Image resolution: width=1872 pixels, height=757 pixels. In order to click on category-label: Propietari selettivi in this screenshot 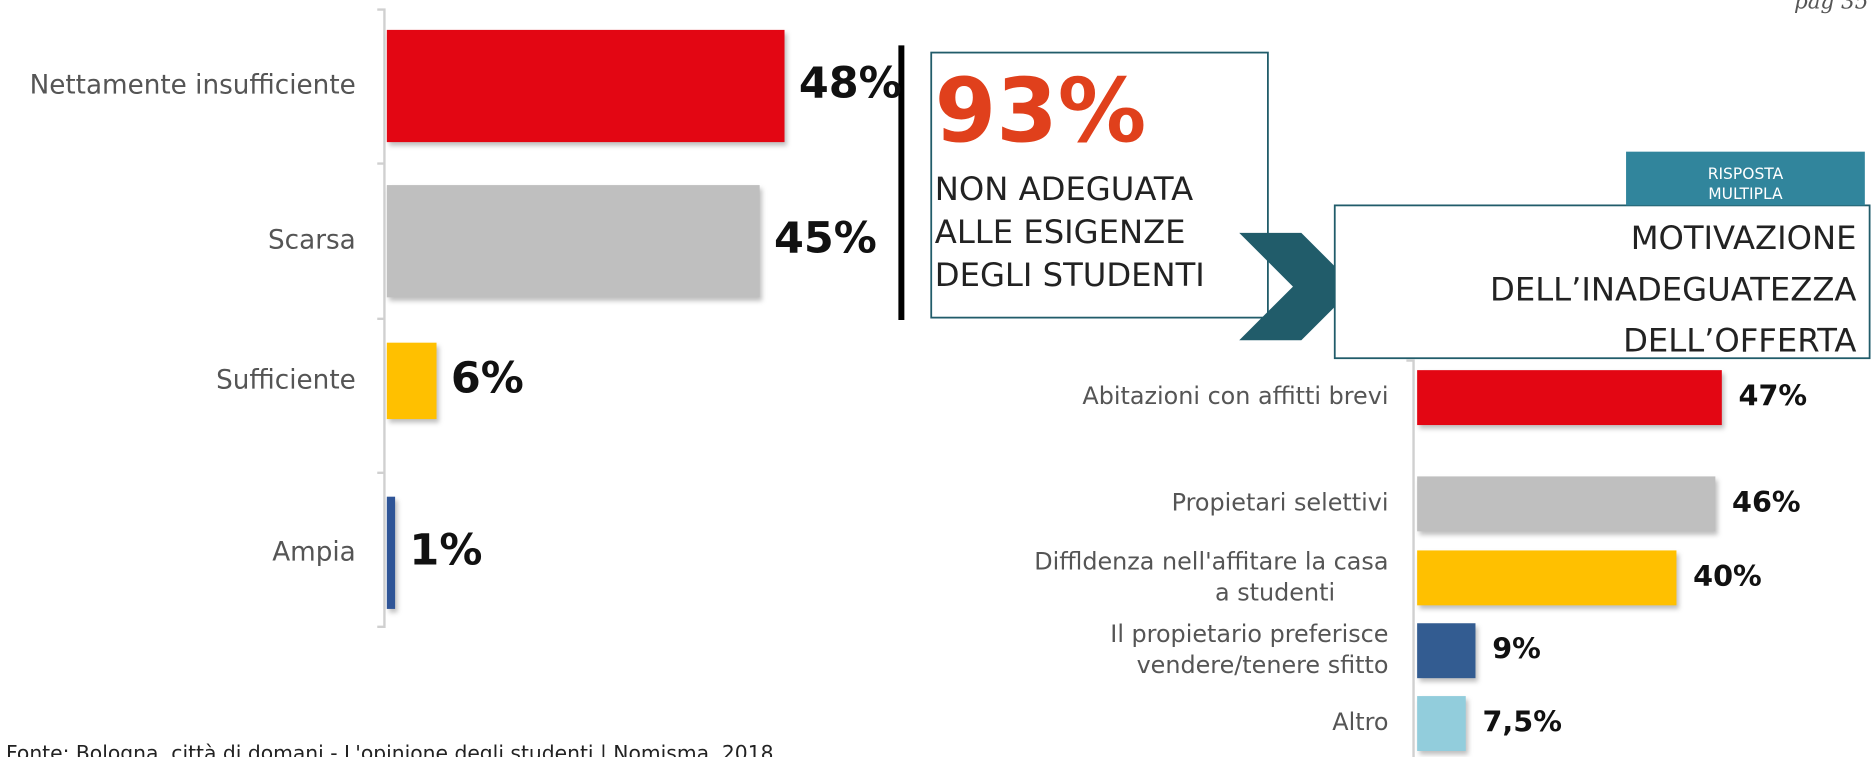, I will do `click(1280, 502)`.